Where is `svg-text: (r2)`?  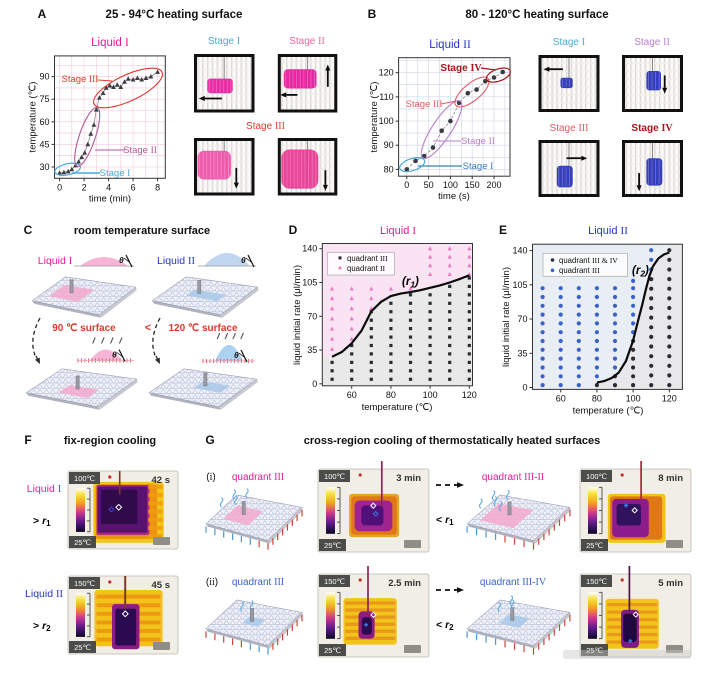 svg-text: (r2) is located at coordinates (640, 272).